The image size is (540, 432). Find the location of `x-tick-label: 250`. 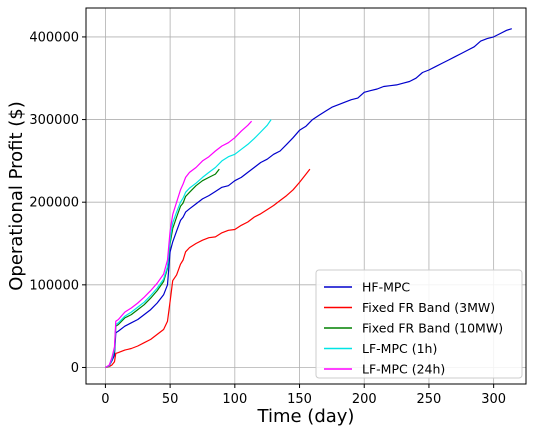

x-tick-label: 250 is located at coordinates (429, 399).